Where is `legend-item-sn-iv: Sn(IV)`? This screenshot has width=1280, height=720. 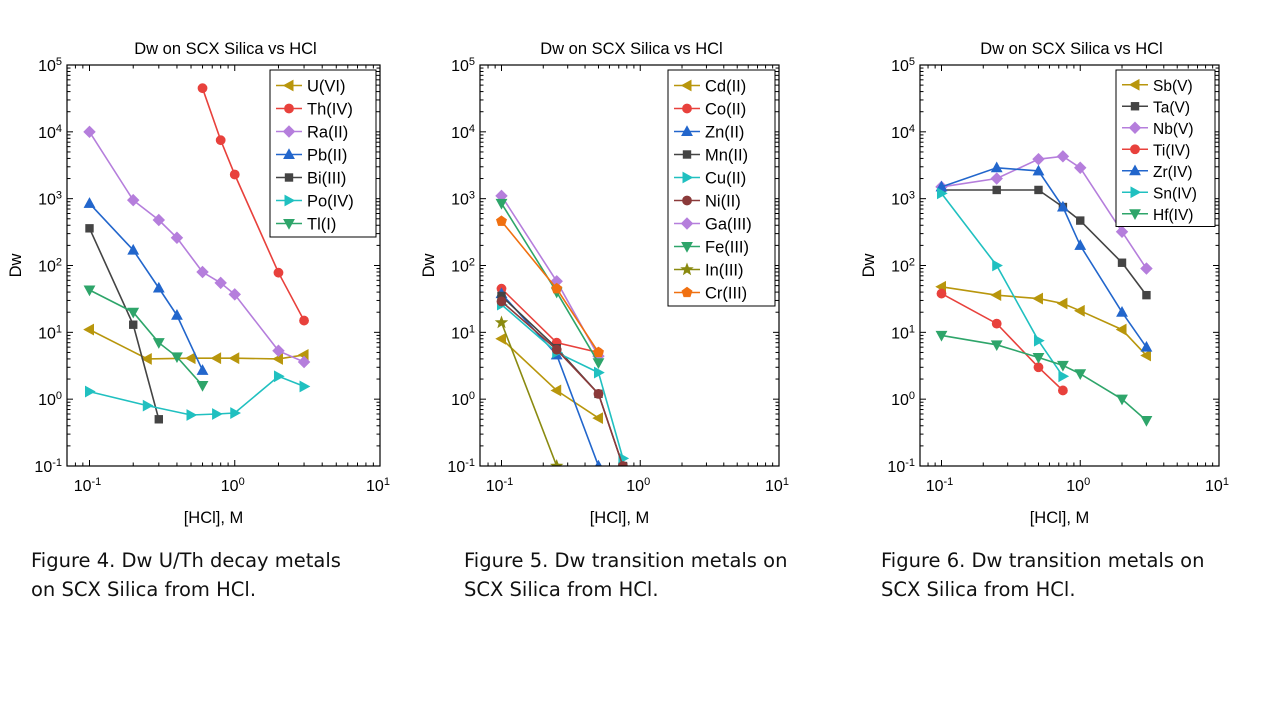 legend-item-sn-iv: Sn(IV) is located at coordinates (1159, 193).